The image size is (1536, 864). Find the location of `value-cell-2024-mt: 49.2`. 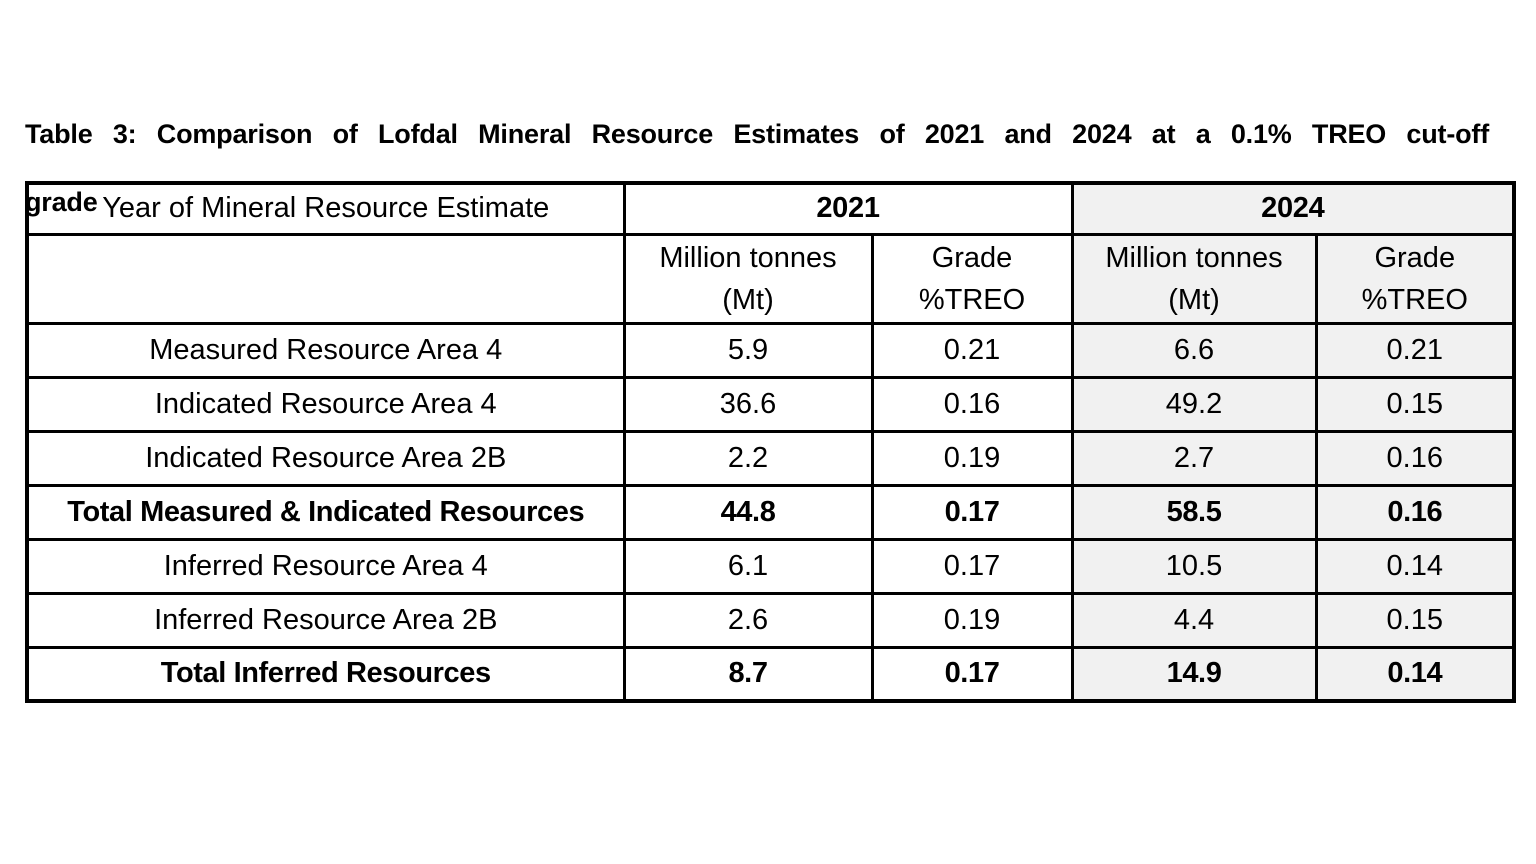

value-cell-2024-mt: 49.2 is located at coordinates (1194, 404).